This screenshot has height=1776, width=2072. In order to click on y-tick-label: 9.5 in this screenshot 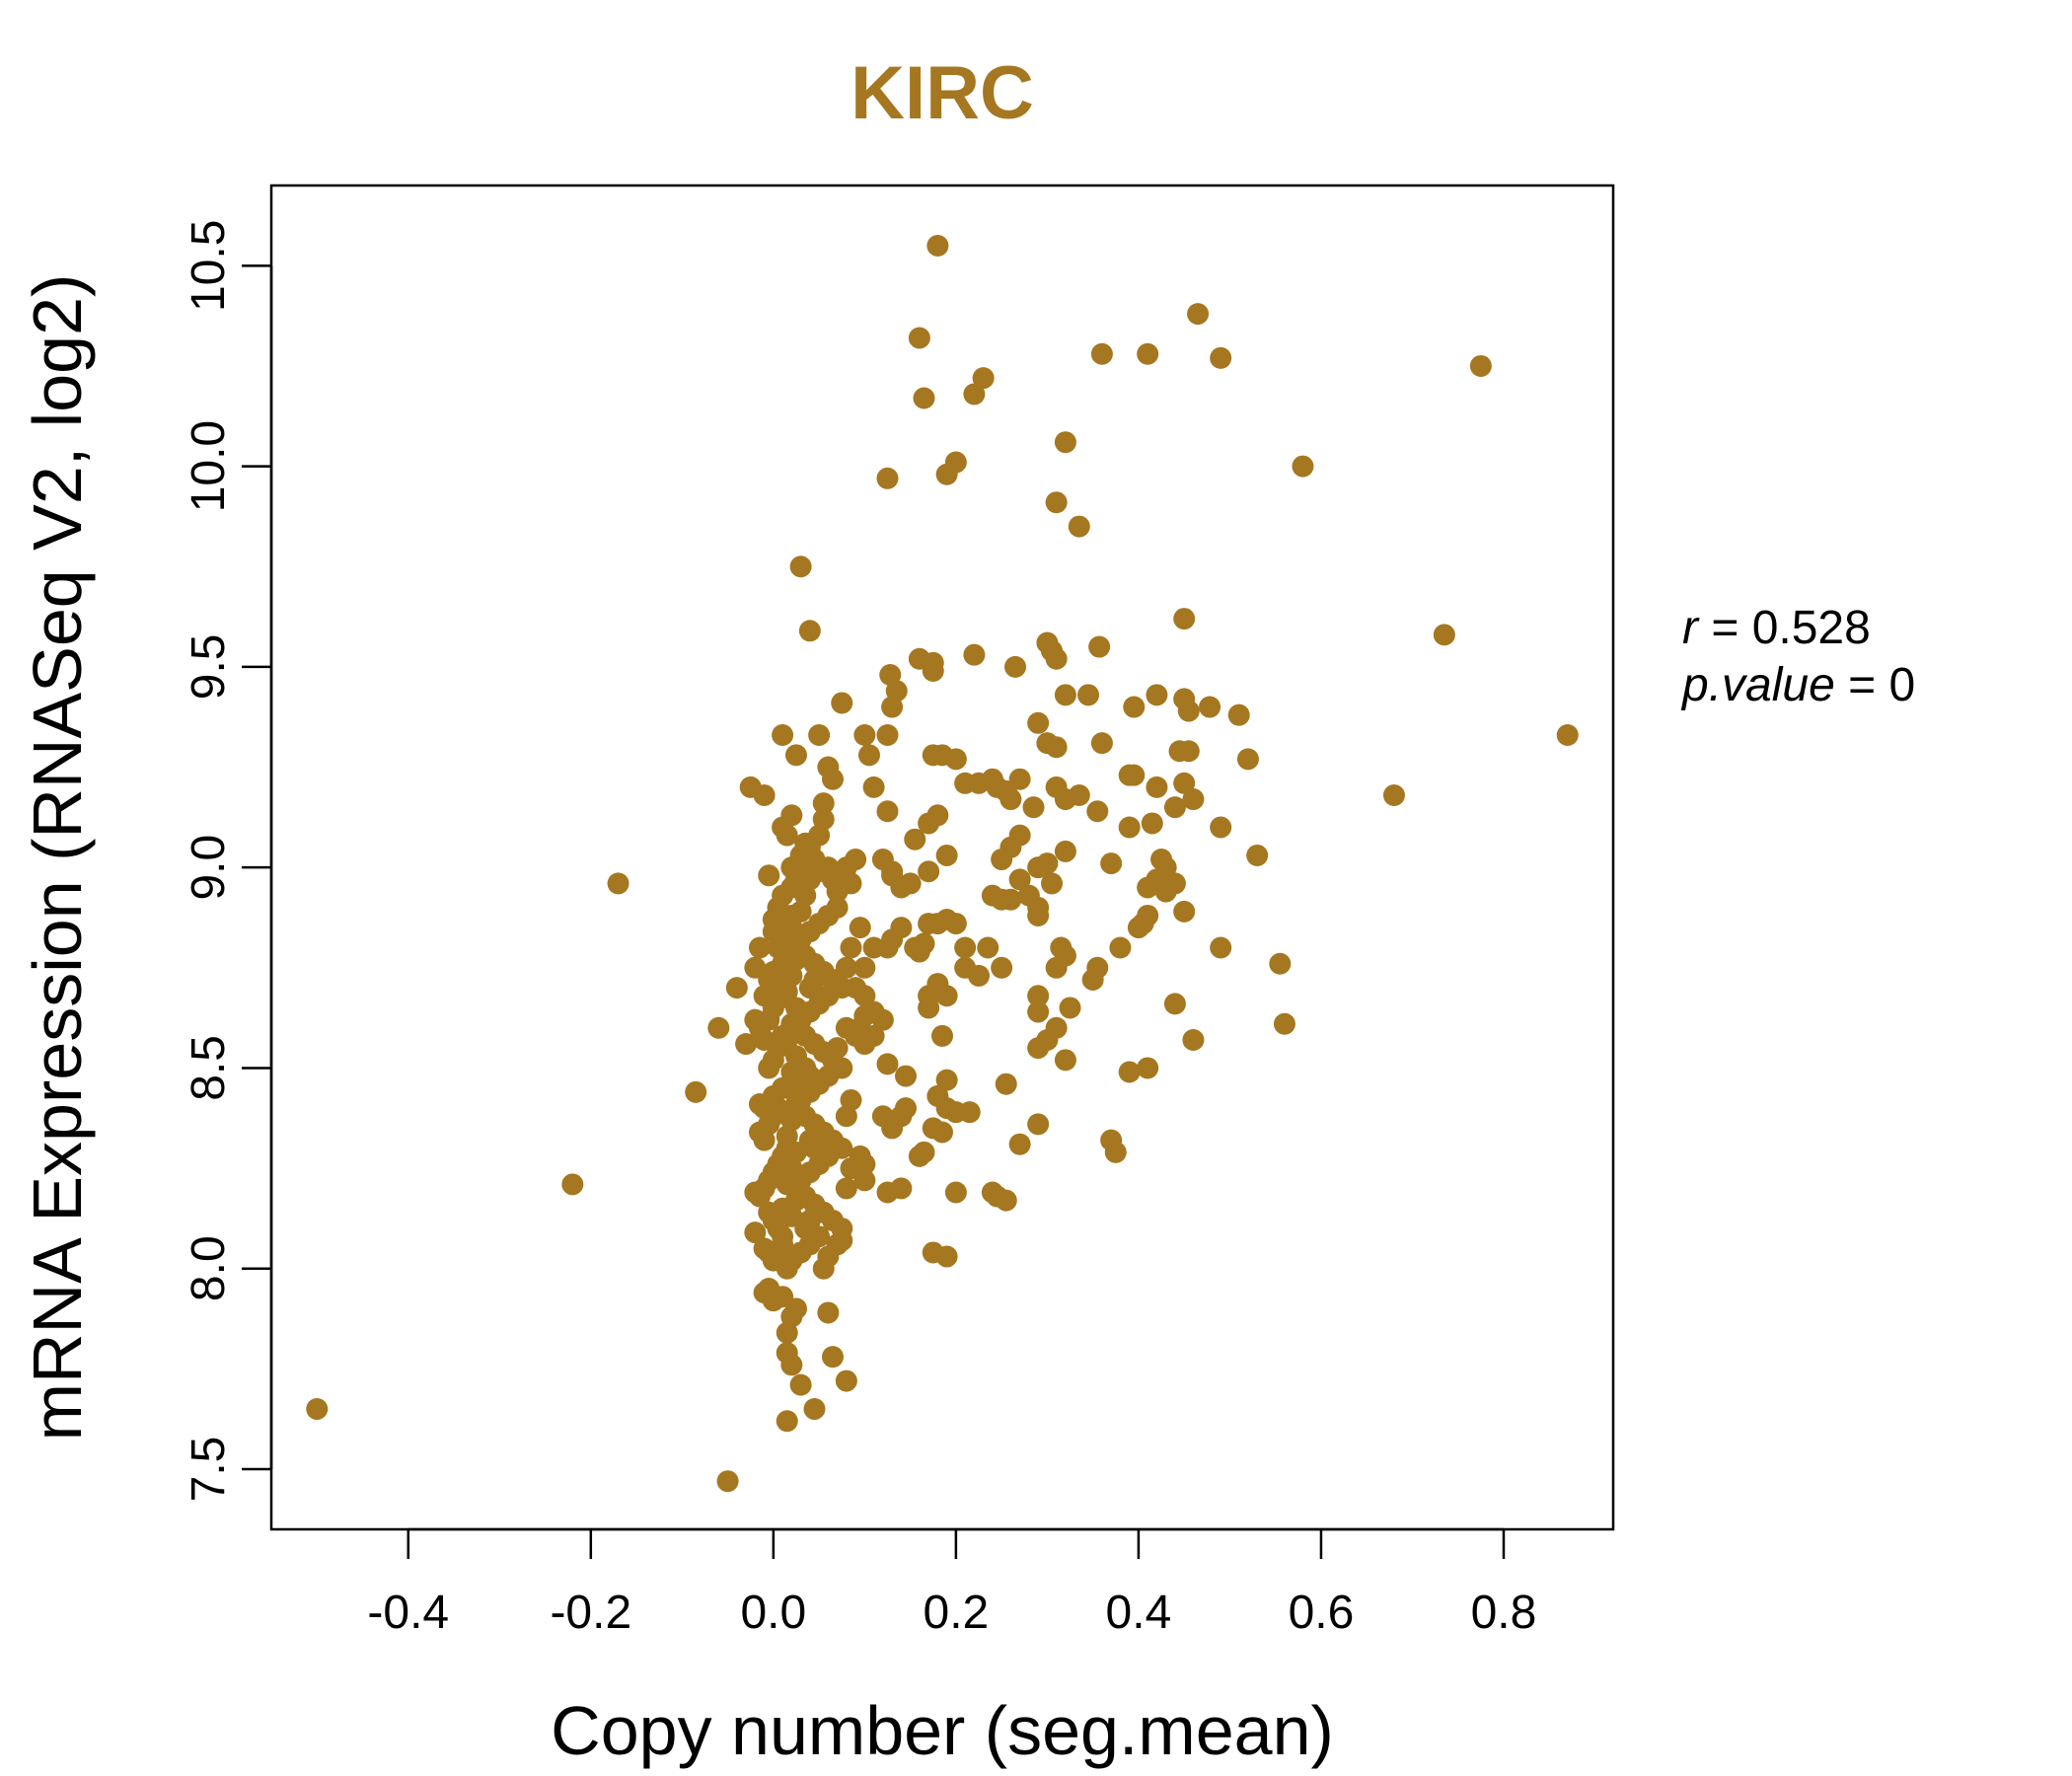, I will do `click(209, 668)`.